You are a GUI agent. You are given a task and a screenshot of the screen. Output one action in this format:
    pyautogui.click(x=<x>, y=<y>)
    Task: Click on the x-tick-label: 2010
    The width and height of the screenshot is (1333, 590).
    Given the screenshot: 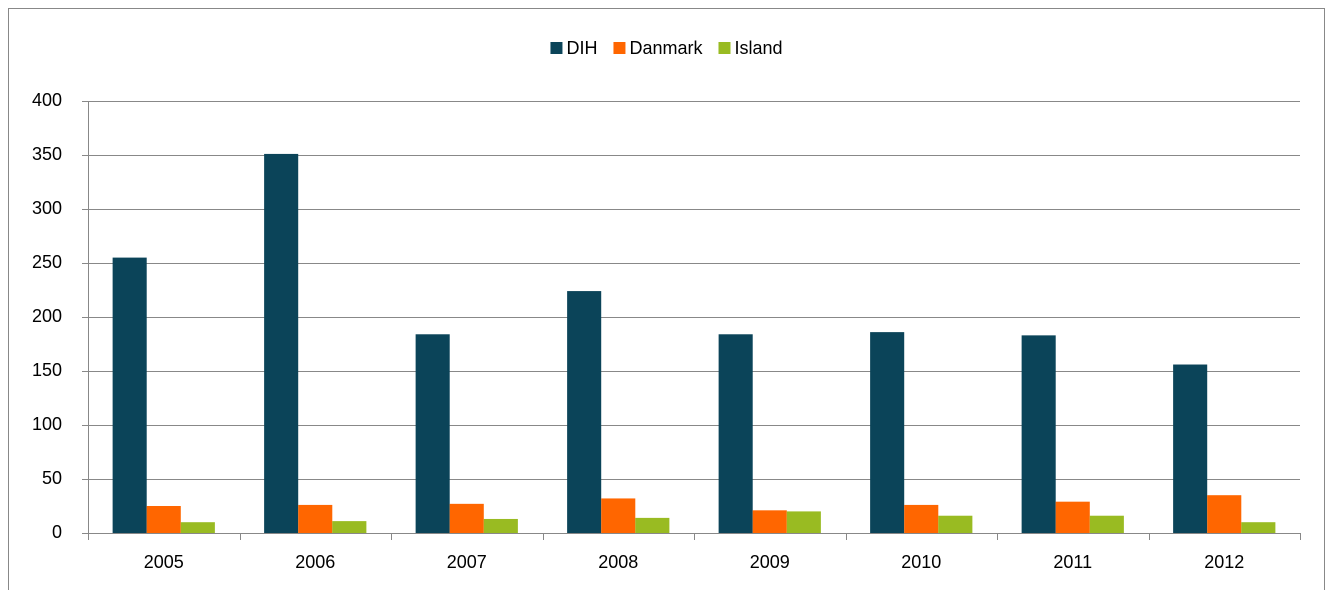 What is the action you would take?
    pyautogui.click(x=921, y=562)
    